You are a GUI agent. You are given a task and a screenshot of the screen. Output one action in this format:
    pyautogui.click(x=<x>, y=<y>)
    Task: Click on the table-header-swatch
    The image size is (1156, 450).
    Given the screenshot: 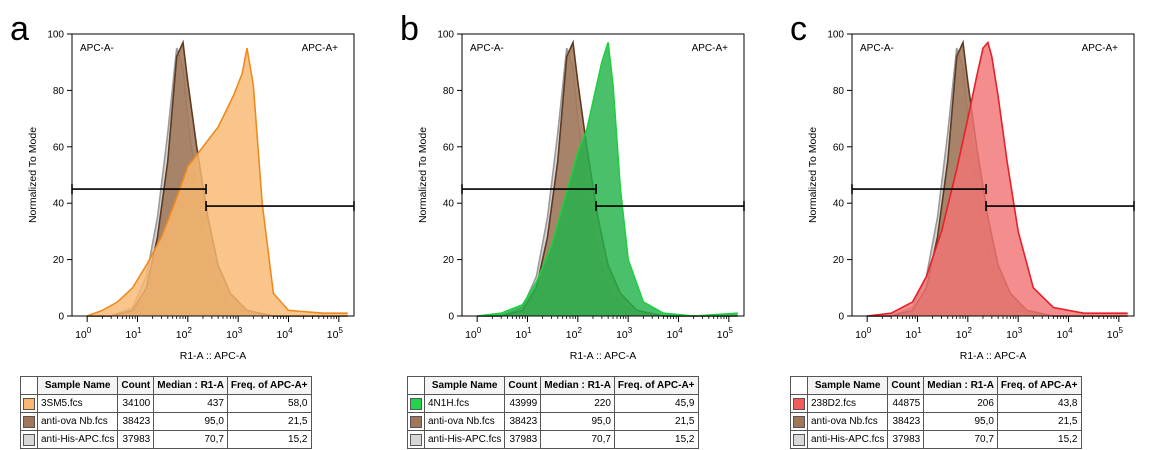 What is the action you would take?
    pyautogui.click(x=416, y=385)
    